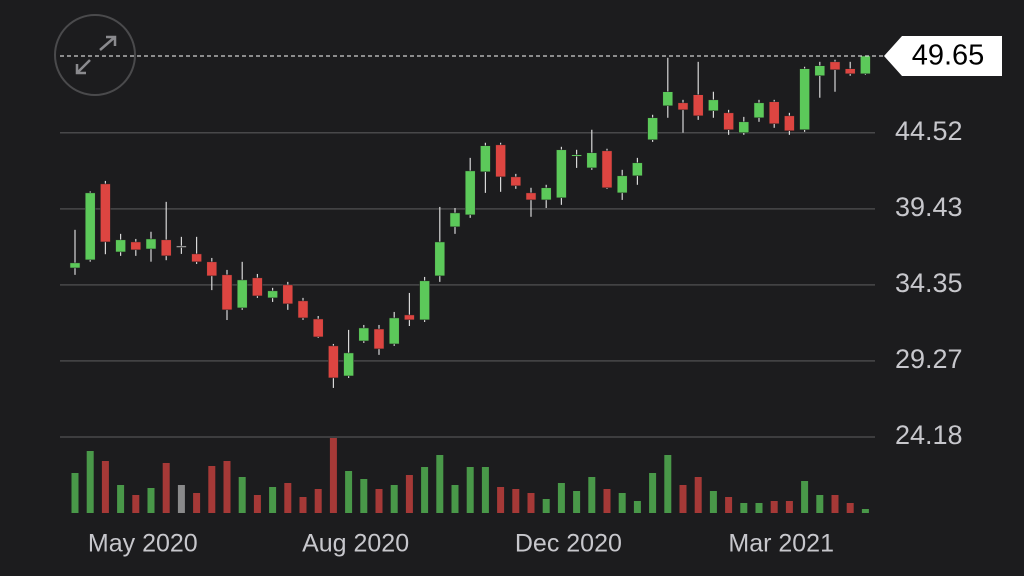 The width and height of the screenshot is (1024, 576). I want to click on last-price-box, so click(943, 56).